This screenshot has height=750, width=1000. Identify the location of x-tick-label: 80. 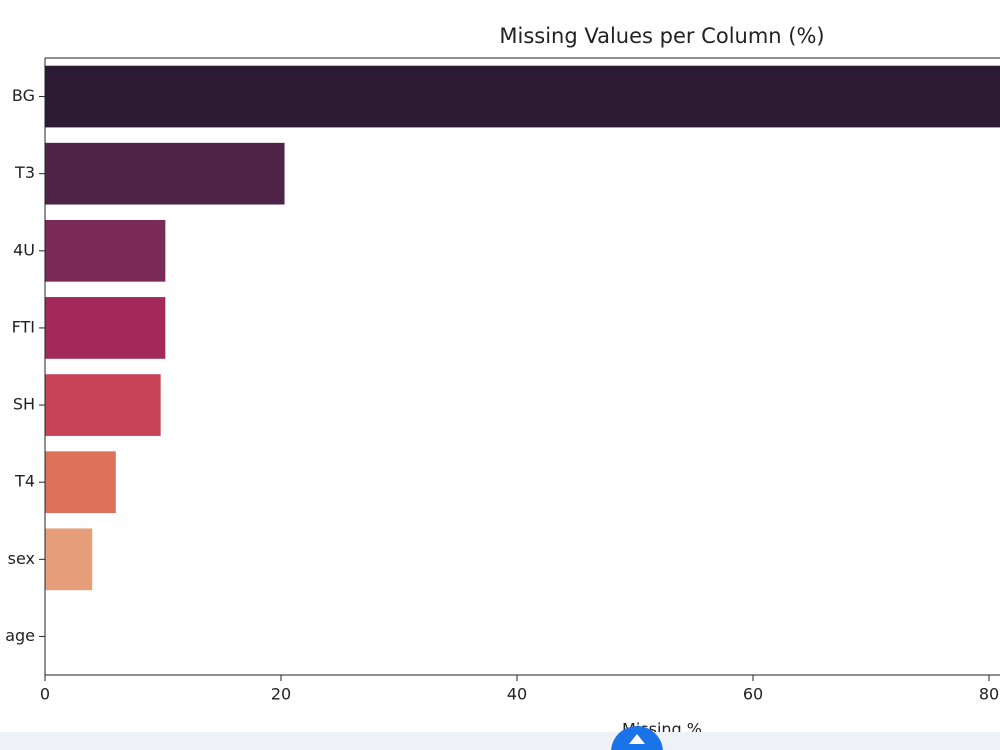
(989, 694).